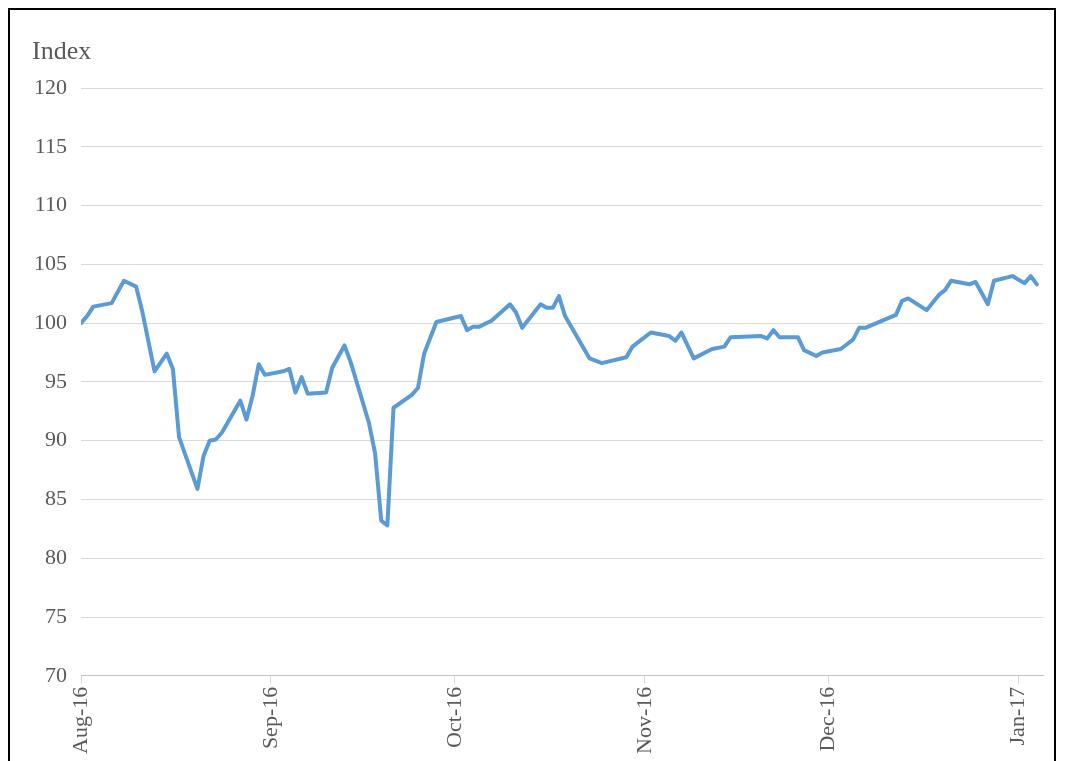  I want to click on y-tick-label: 105, so click(50, 263).